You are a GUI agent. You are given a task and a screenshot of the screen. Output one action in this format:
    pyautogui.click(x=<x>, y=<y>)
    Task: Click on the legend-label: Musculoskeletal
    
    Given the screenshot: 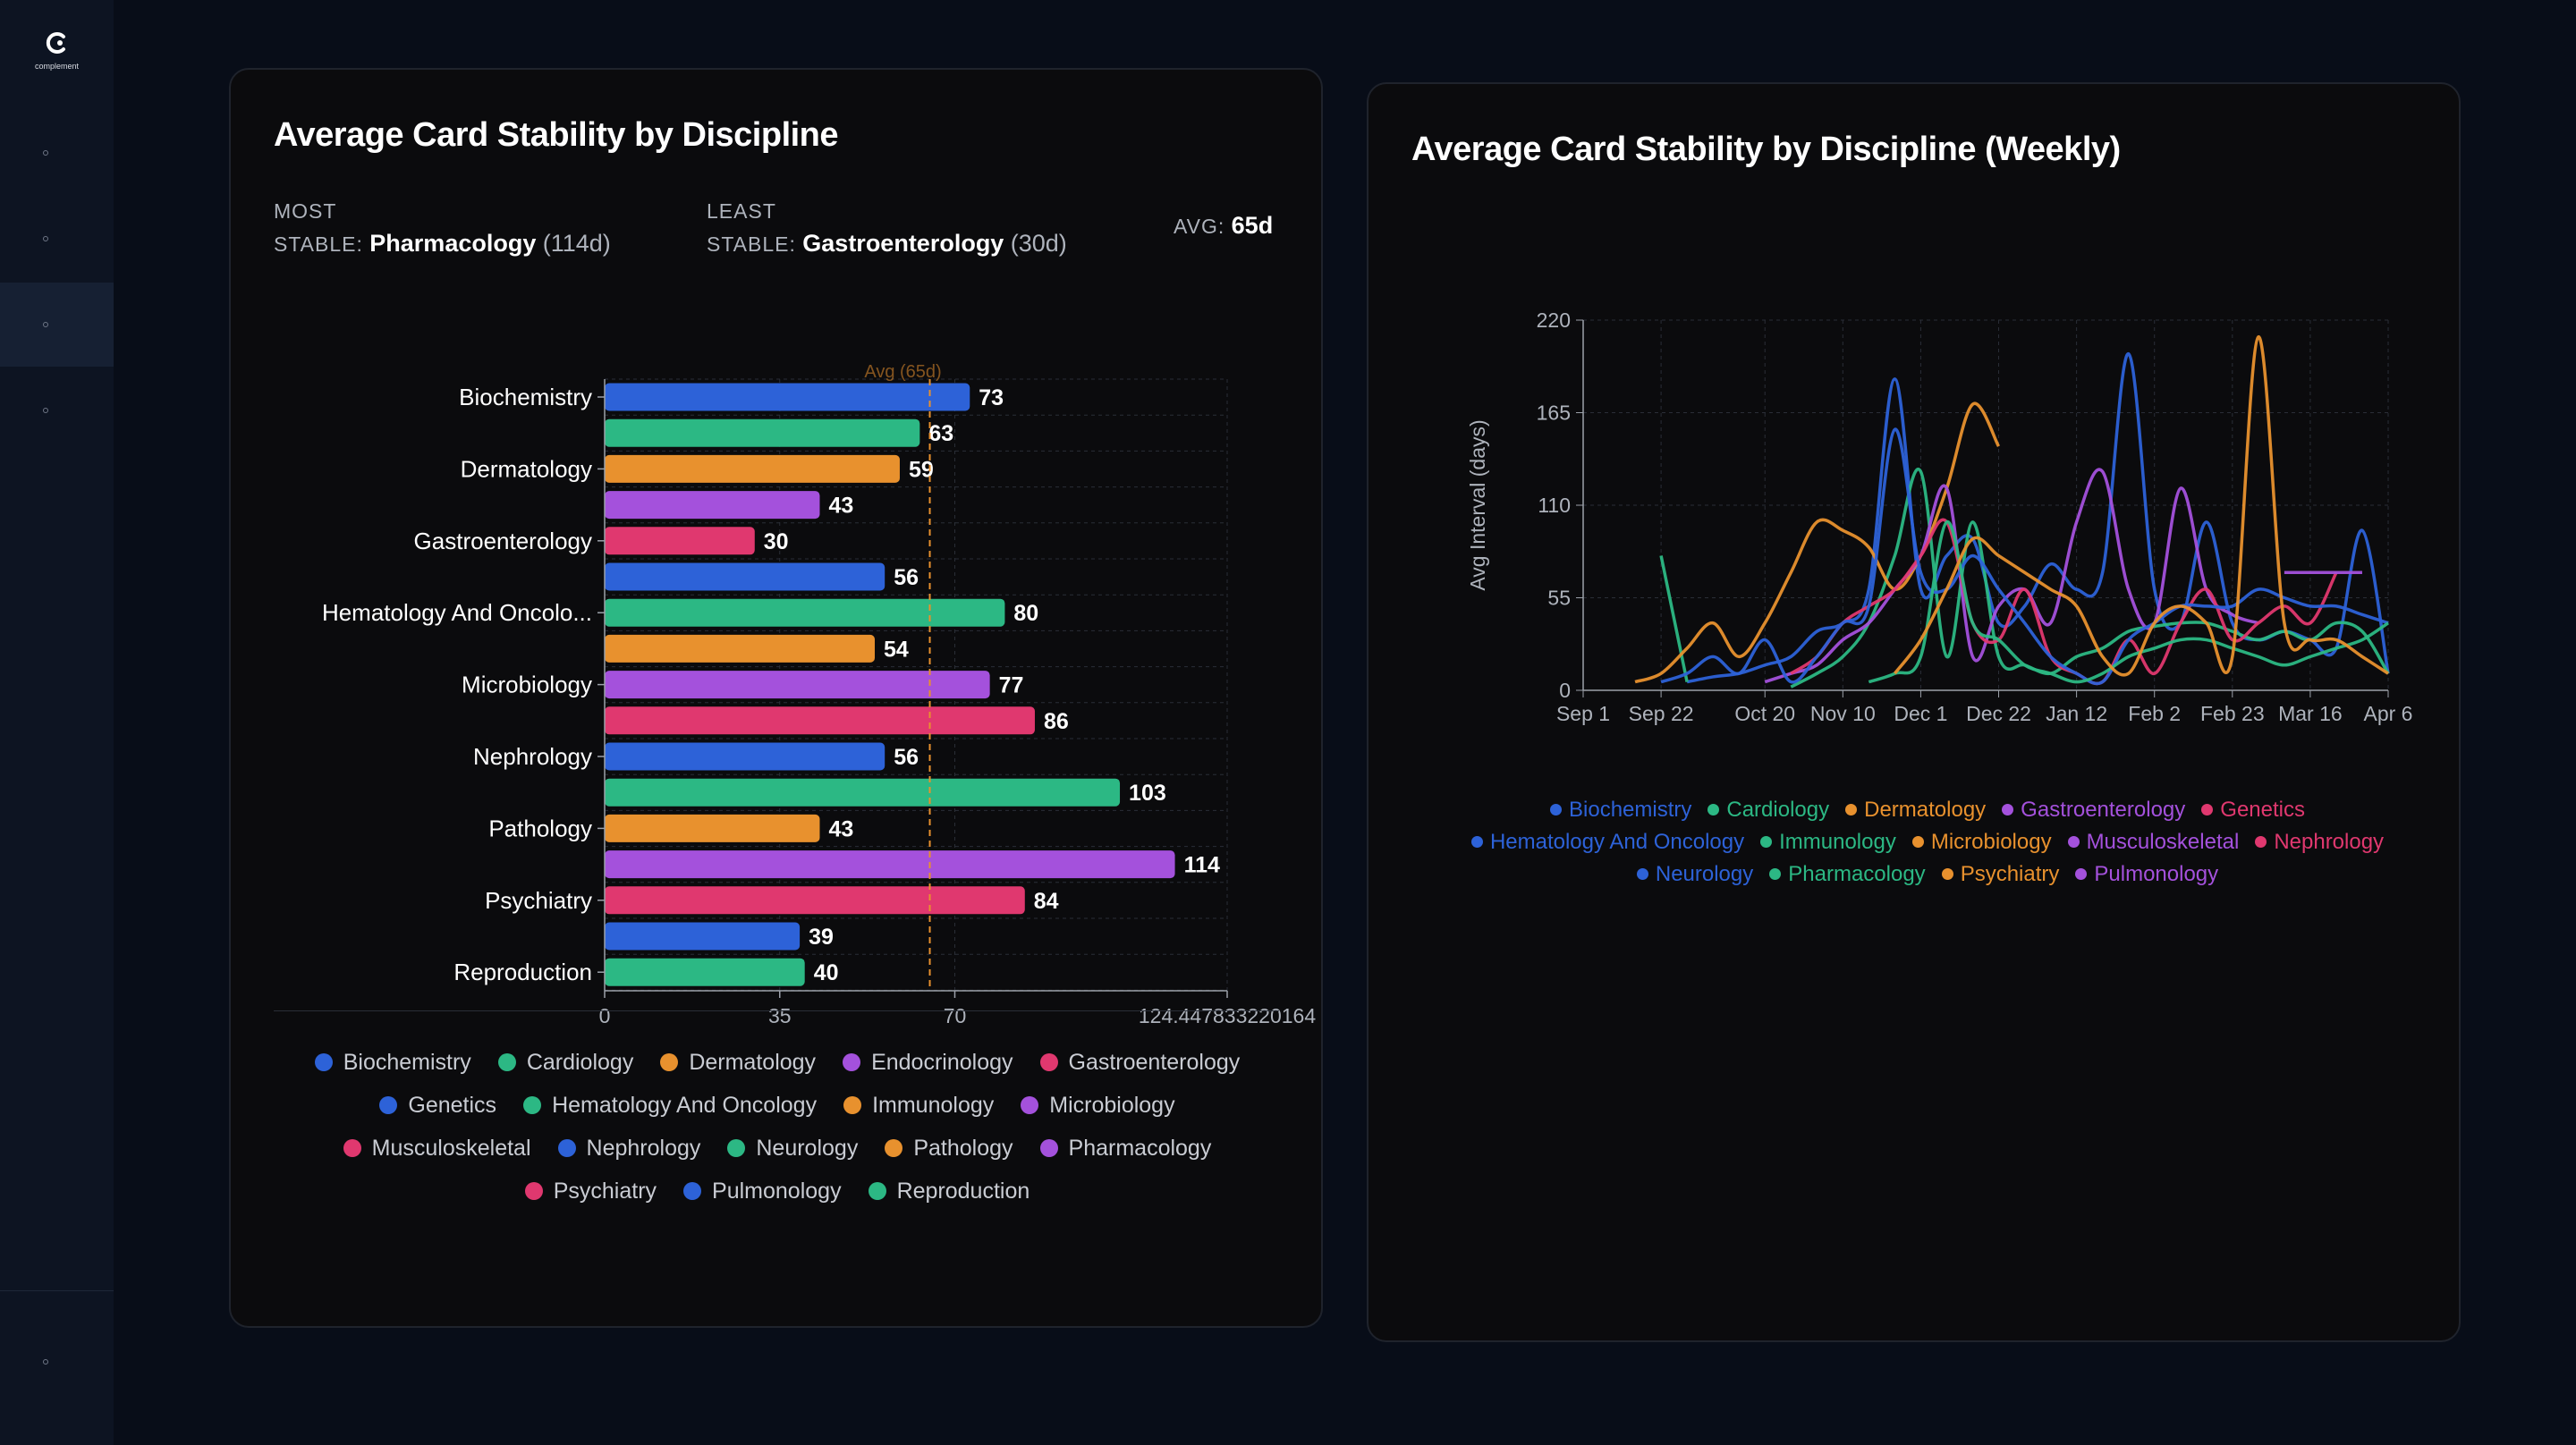 What is the action you would take?
    pyautogui.click(x=2163, y=842)
    